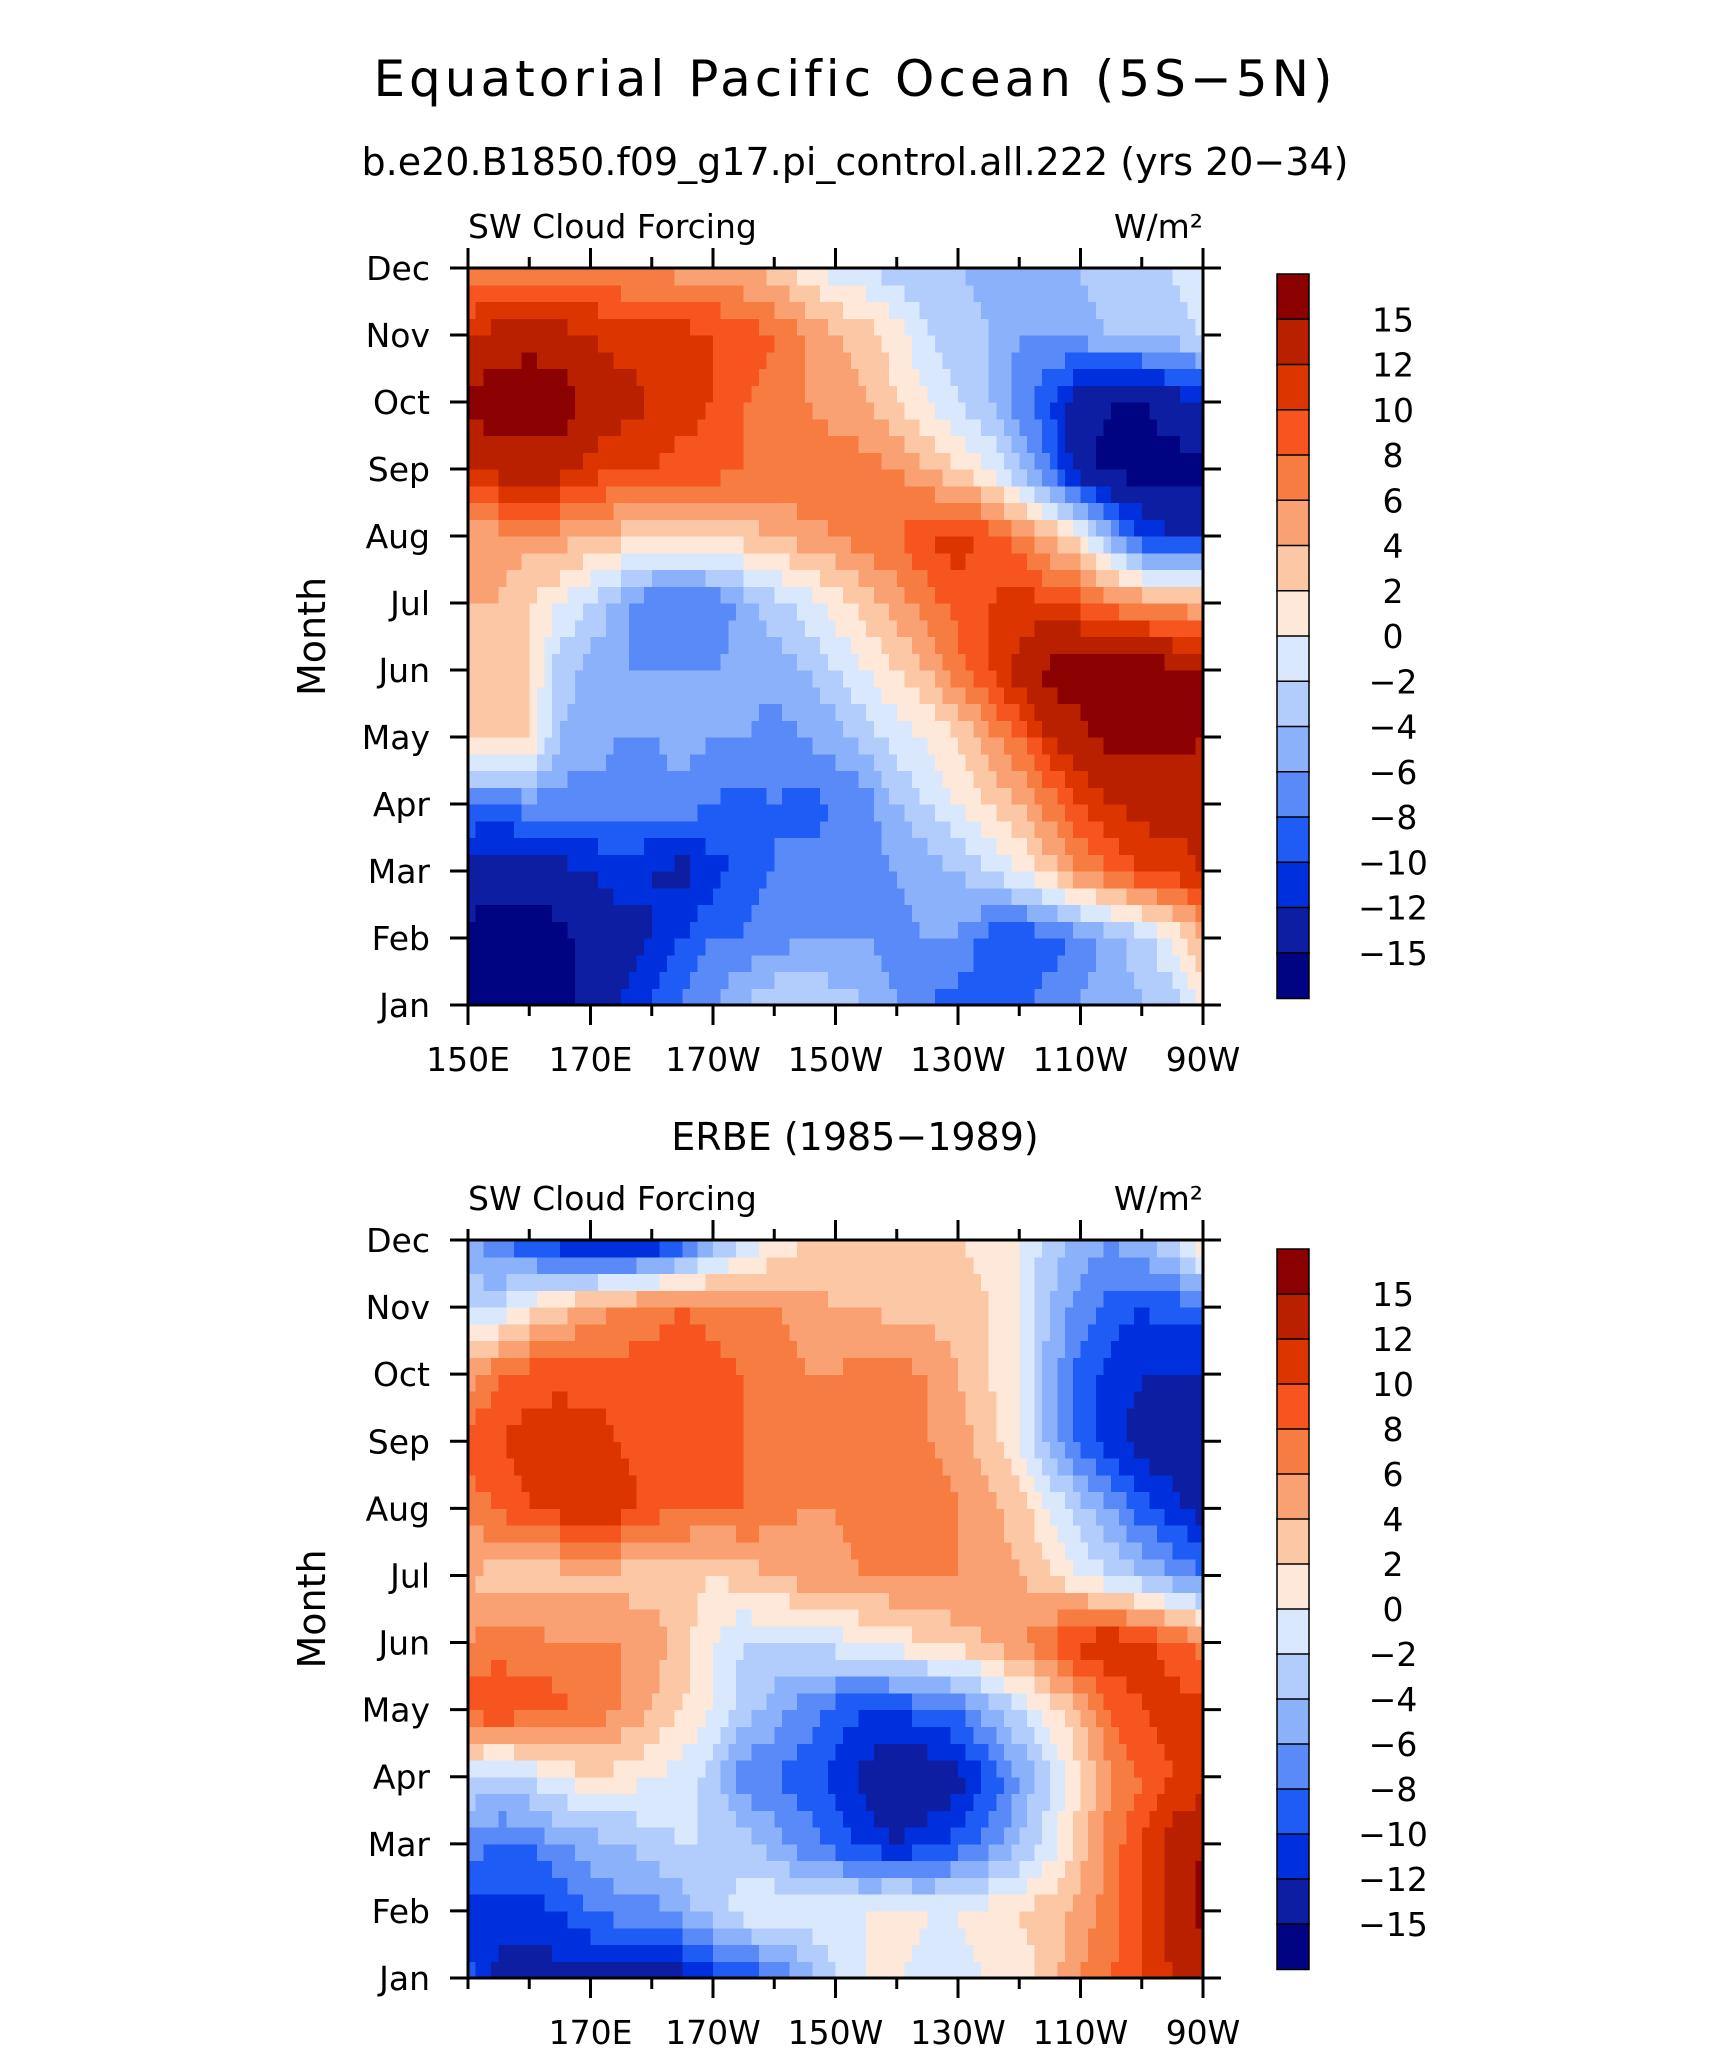 The image size is (1710, 2059). I want to click on colorbar-swatch, so click(1293, 478).